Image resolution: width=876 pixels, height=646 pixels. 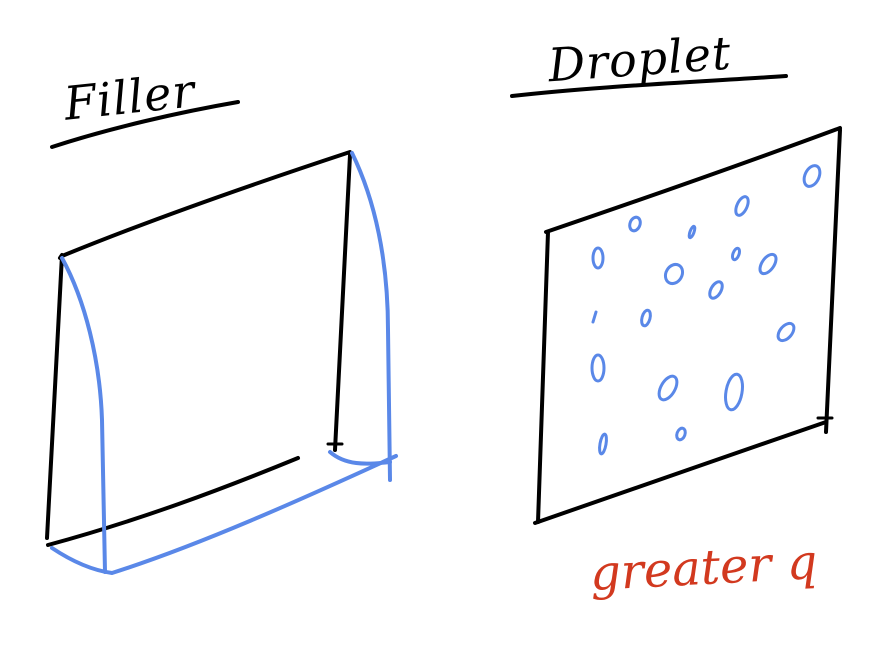 What do you see at coordinates (206, 204) in the screenshot?
I see `filler-top-edge` at bounding box center [206, 204].